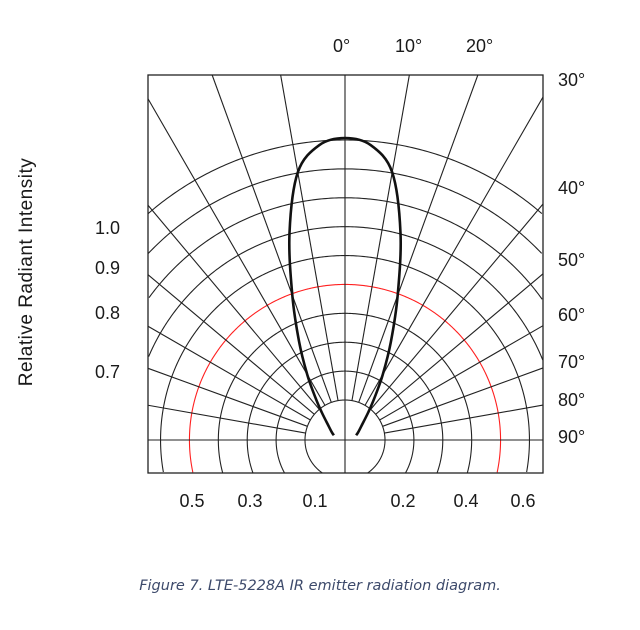 This screenshot has height=630, width=640. Describe the element at coordinates (107, 372) in the screenshot. I see `intensity-label-0-7: 0.7` at that location.